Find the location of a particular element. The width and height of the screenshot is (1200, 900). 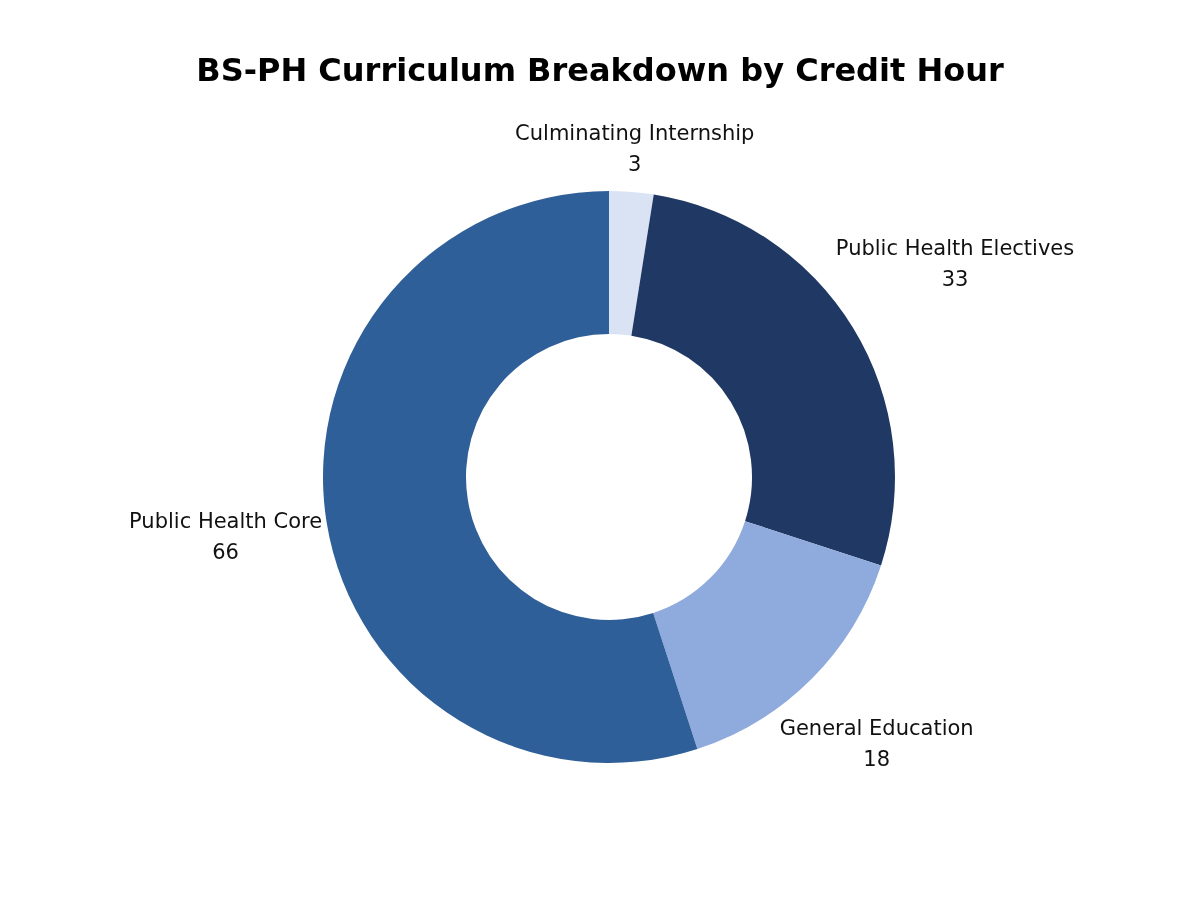

data-label: 33 is located at coordinates (955, 278).